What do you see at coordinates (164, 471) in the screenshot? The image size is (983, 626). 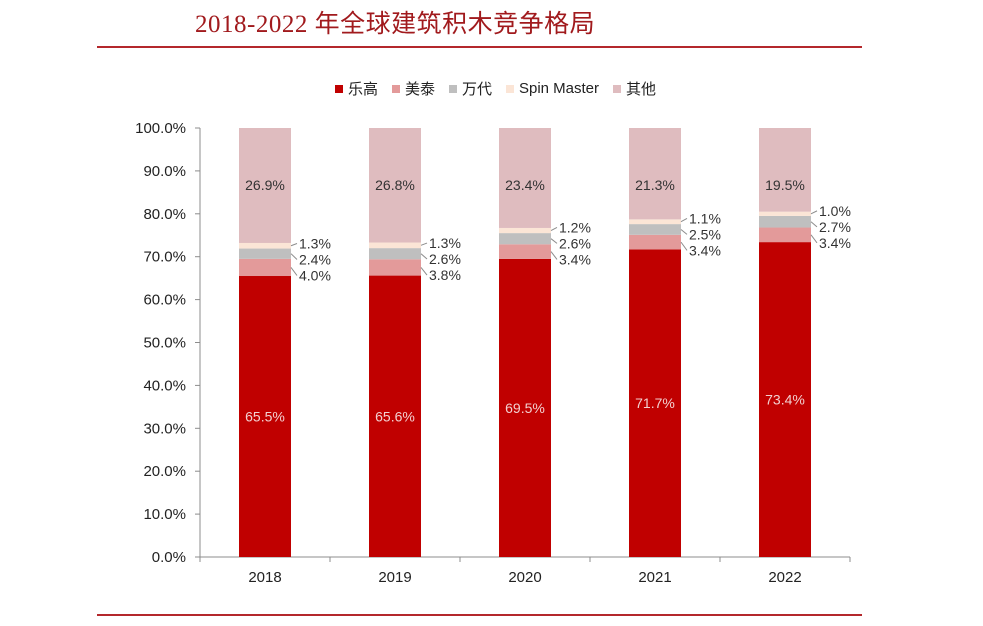 I see `y-tick-label: 20.0%` at bounding box center [164, 471].